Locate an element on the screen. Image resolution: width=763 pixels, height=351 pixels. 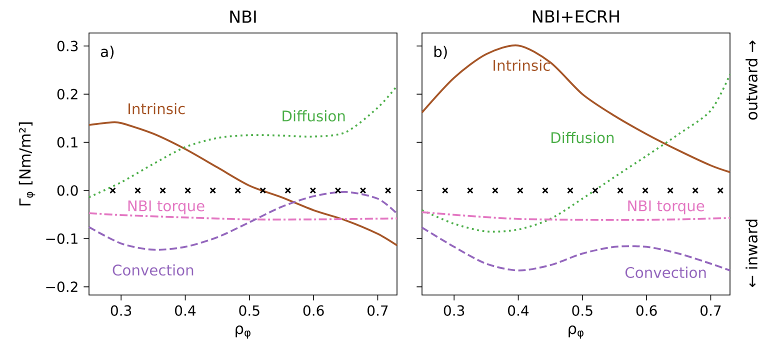
chart-title: NBI is located at coordinates (243, 16).